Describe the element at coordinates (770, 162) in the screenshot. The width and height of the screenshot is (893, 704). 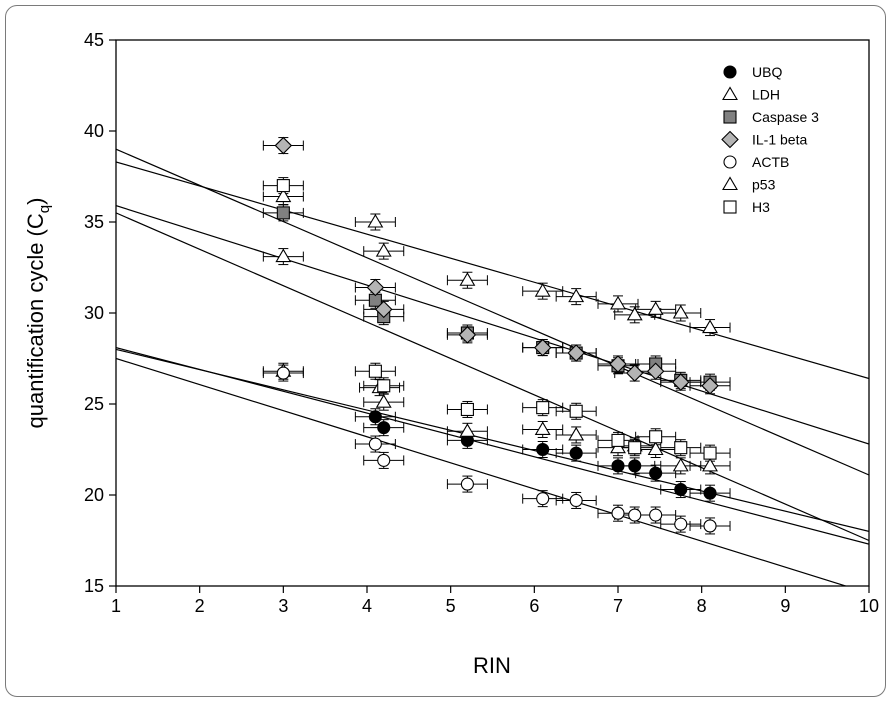
I see `legend-label: ACTB` at that location.